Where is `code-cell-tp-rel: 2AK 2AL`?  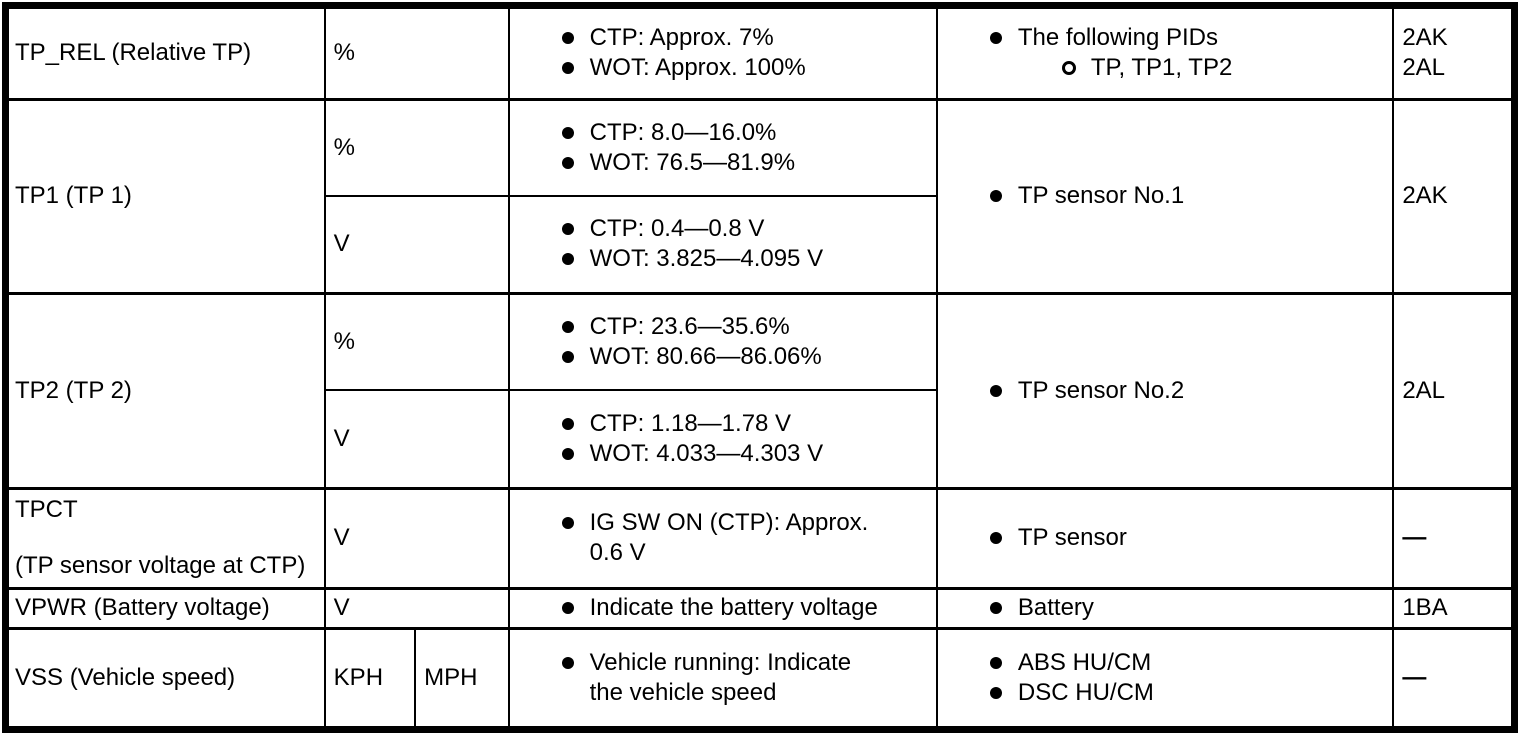 code-cell-tp-rel: 2AK 2AL is located at coordinates (1452, 53).